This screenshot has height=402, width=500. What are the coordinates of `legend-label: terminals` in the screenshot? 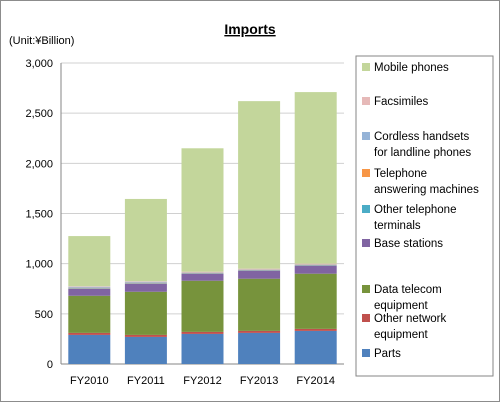 It's located at (397, 226).